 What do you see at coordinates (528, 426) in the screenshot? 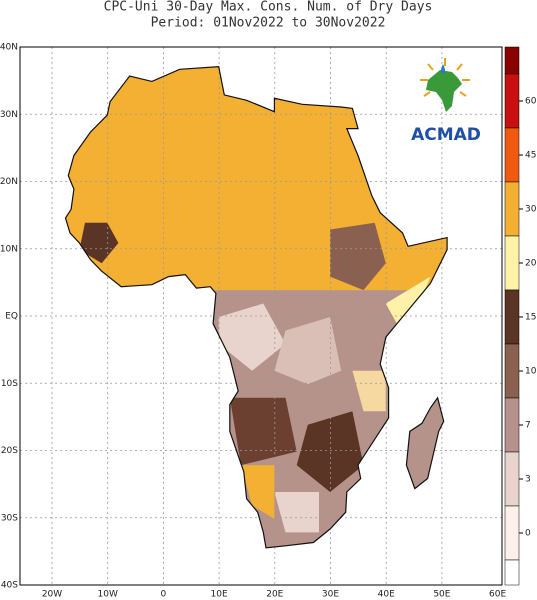
I see `colorbar-label: 7` at bounding box center [528, 426].